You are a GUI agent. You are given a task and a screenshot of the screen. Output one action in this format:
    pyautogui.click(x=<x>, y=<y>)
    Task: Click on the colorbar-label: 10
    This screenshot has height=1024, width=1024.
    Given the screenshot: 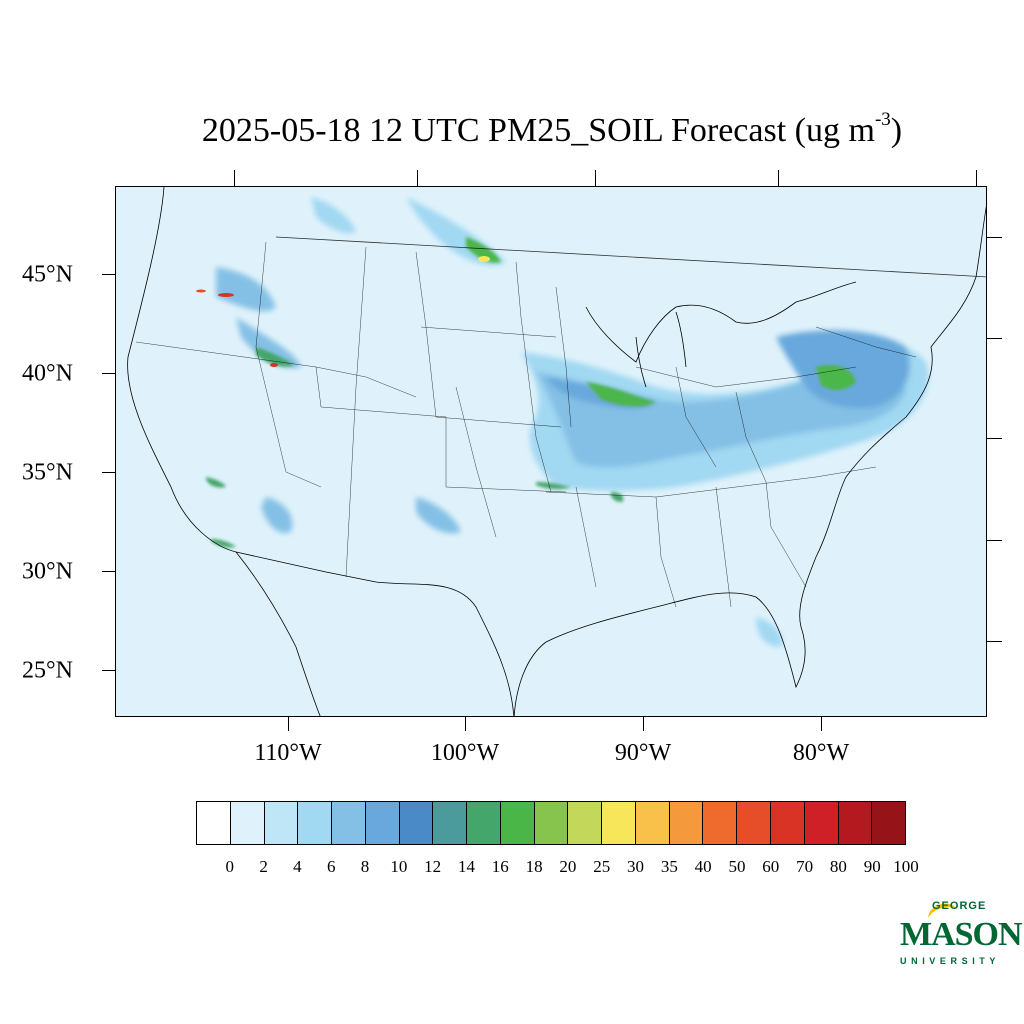 What is the action you would take?
    pyautogui.click(x=399, y=866)
    